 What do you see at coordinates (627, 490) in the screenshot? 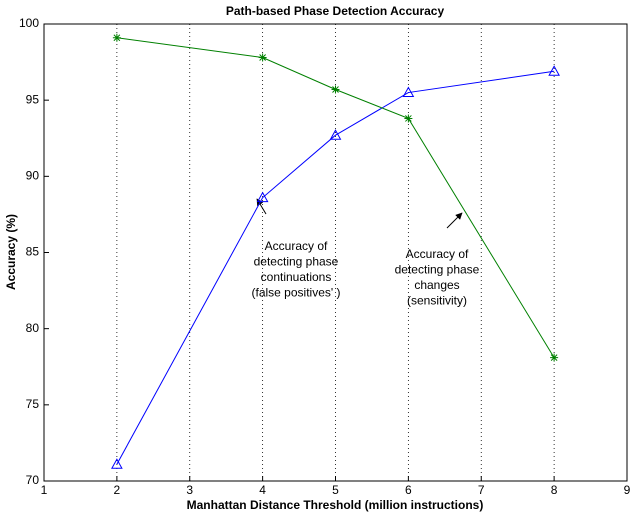
I see `x-tick-label: 9` at bounding box center [627, 490].